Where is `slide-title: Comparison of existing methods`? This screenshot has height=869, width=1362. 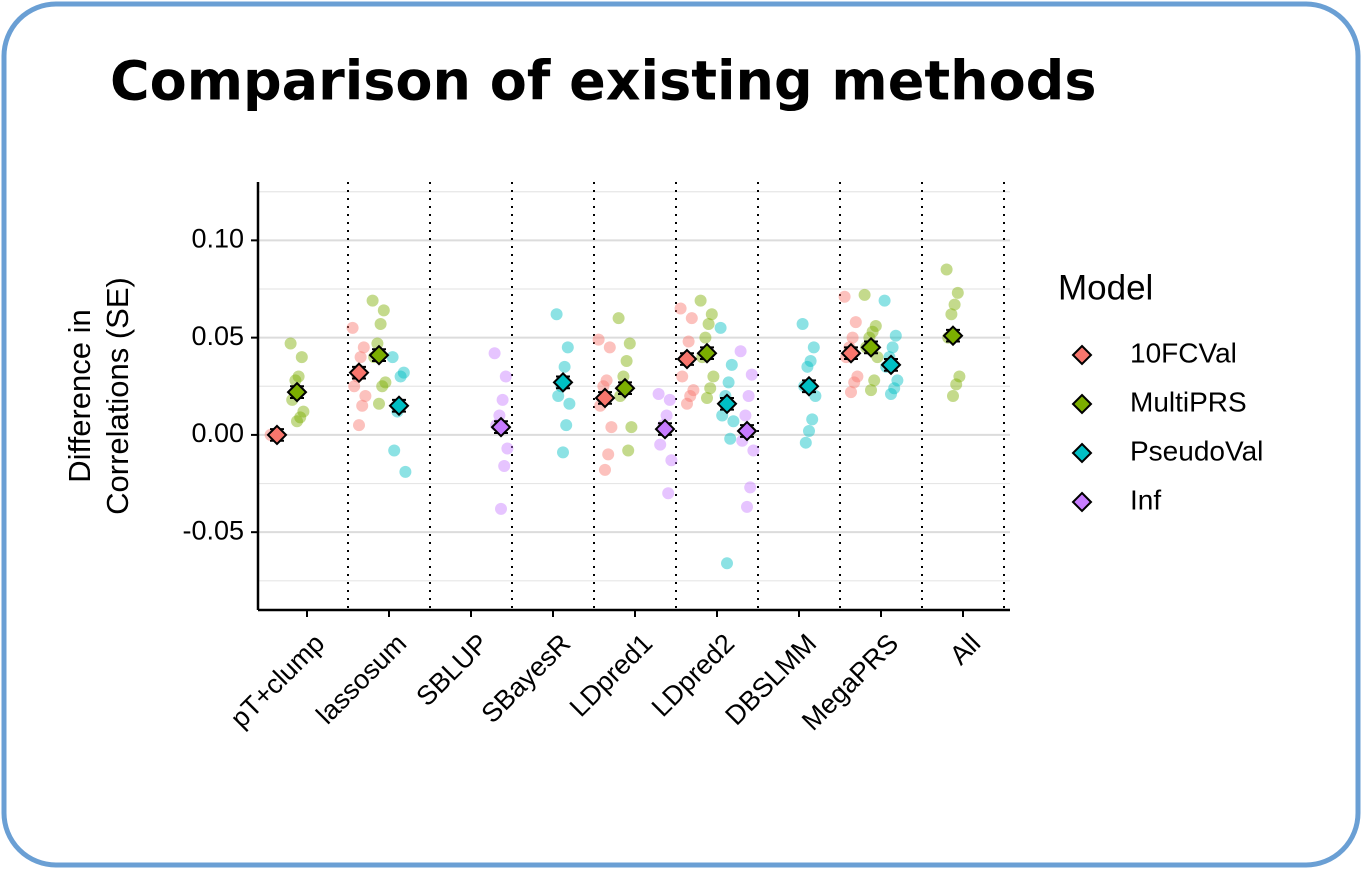
slide-title: Comparison of existing methods is located at coordinates (603, 81).